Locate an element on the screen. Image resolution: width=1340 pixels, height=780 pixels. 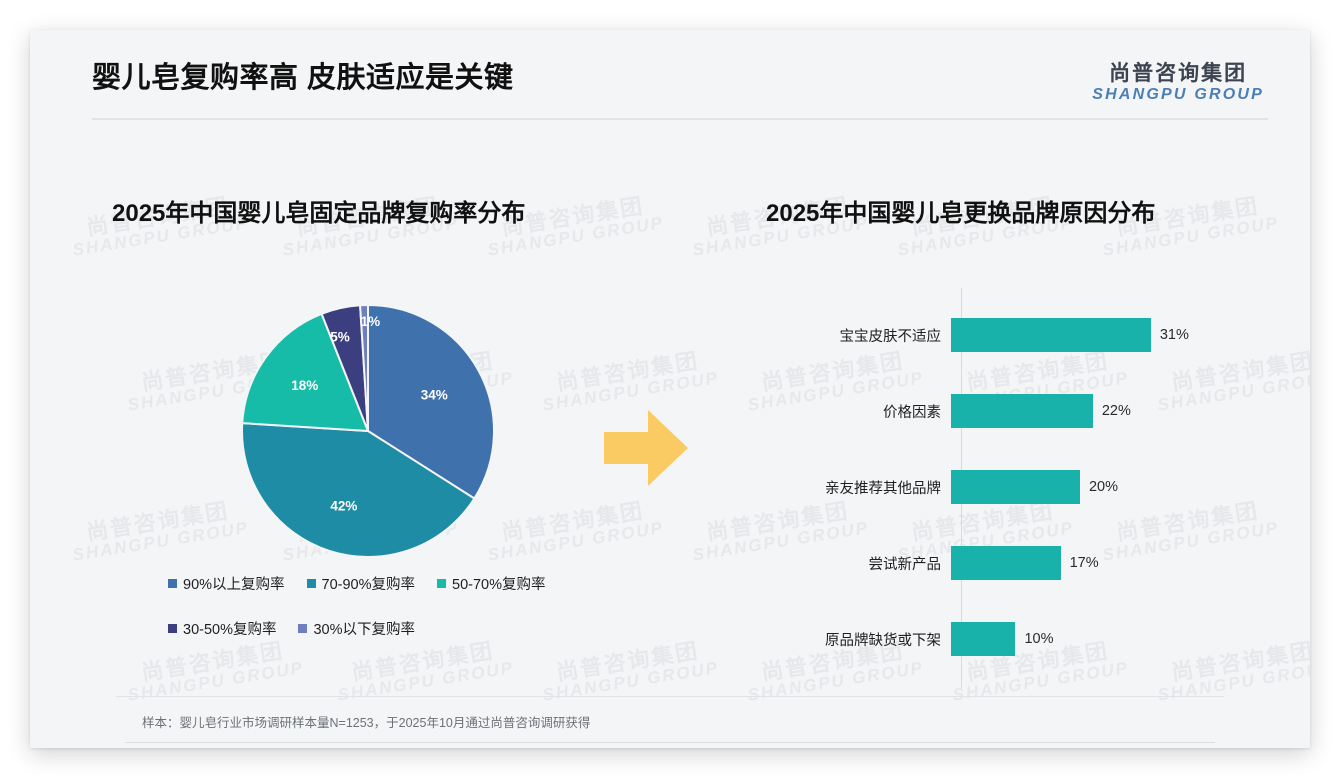
bar-track: 22% is located at coordinates (1108, 411).